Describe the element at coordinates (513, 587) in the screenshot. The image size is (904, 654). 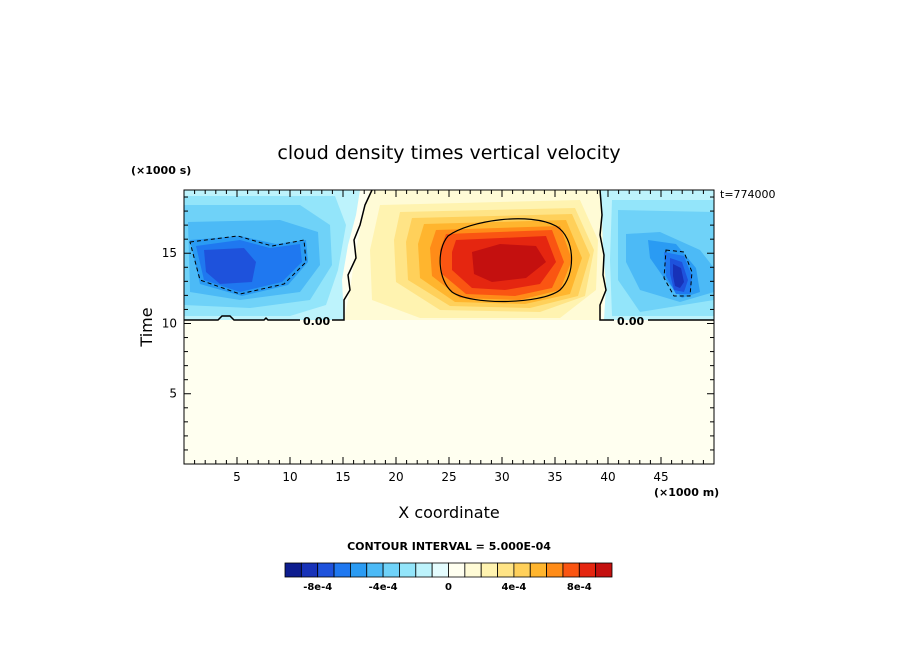
I see `colorbar-tick-label: 4e-4` at that location.